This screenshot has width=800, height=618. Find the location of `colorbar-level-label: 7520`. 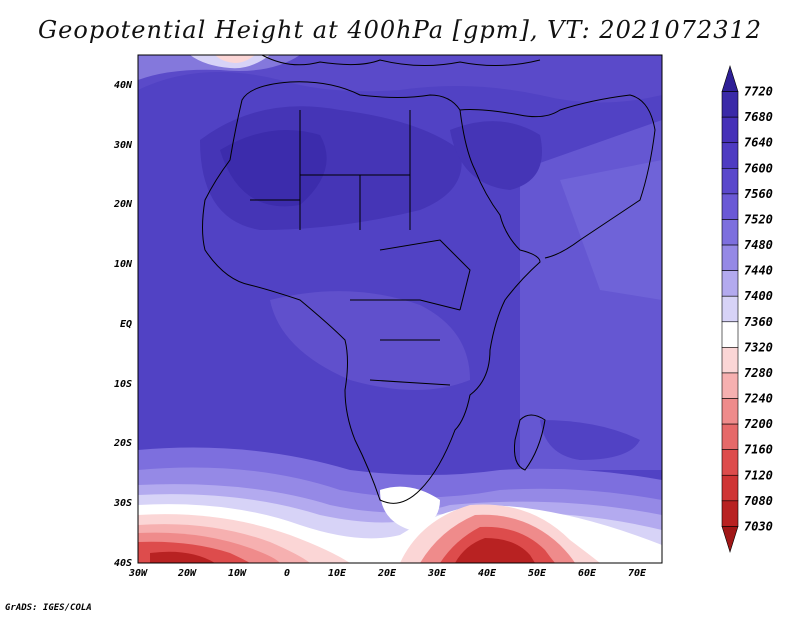

colorbar-level-label: 7520 is located at coordinates (758, 219).